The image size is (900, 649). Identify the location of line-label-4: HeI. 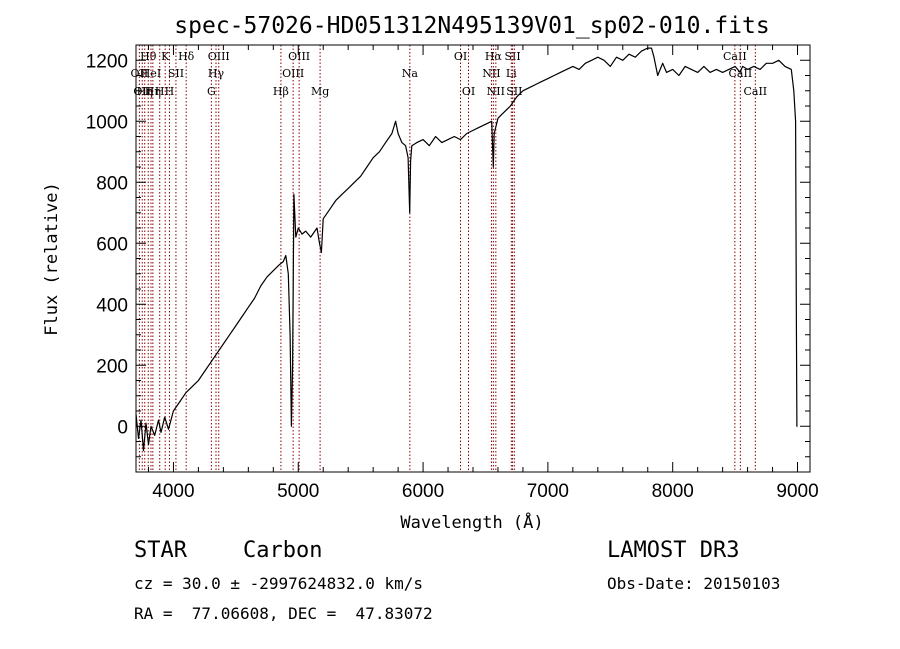
(151, 73).